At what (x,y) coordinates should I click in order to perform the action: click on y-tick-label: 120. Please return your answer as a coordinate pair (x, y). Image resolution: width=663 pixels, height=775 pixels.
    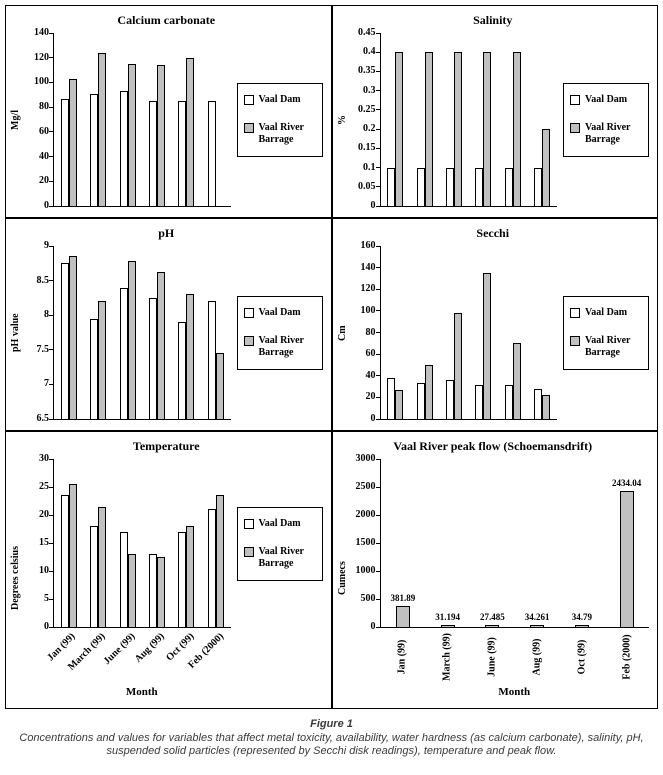
    Looking at the image, I should click on (41, 57).